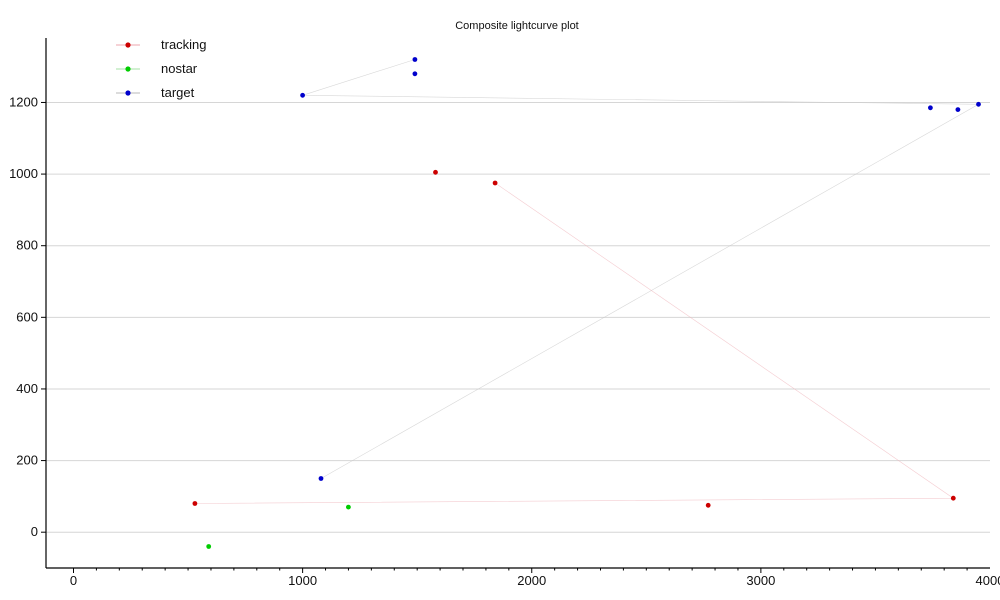  Describe the element at coordinates (988, 580) in the screenshot. I see `x-tick-label-4000: 4000` at that location.